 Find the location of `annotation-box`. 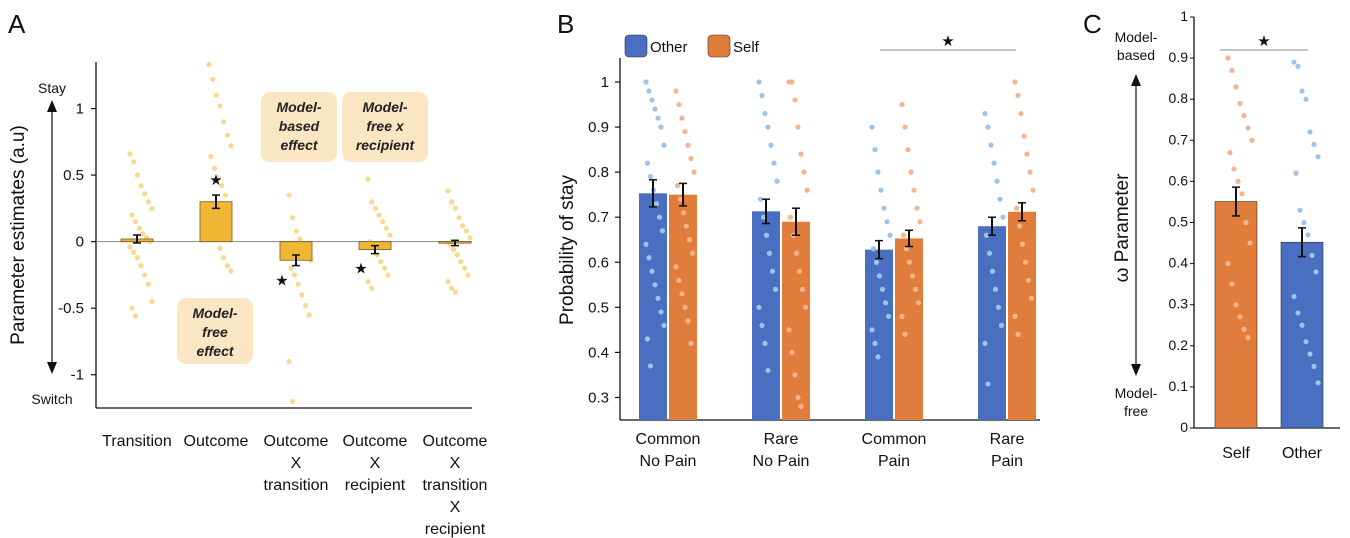

annotation-box is located at coordinates (299, 127).